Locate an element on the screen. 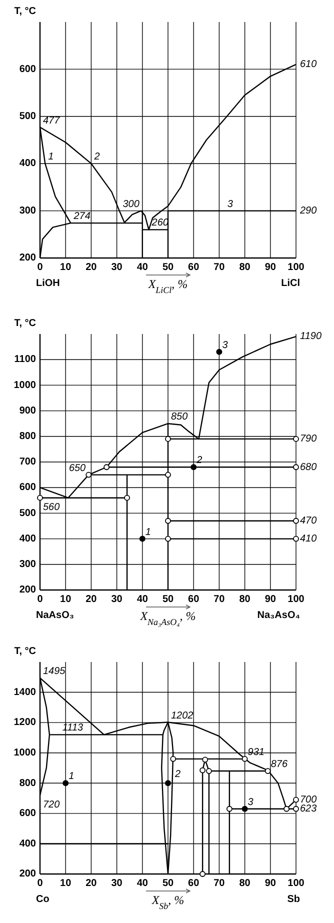  annotation: 560 is located at coordinates (51, 507).